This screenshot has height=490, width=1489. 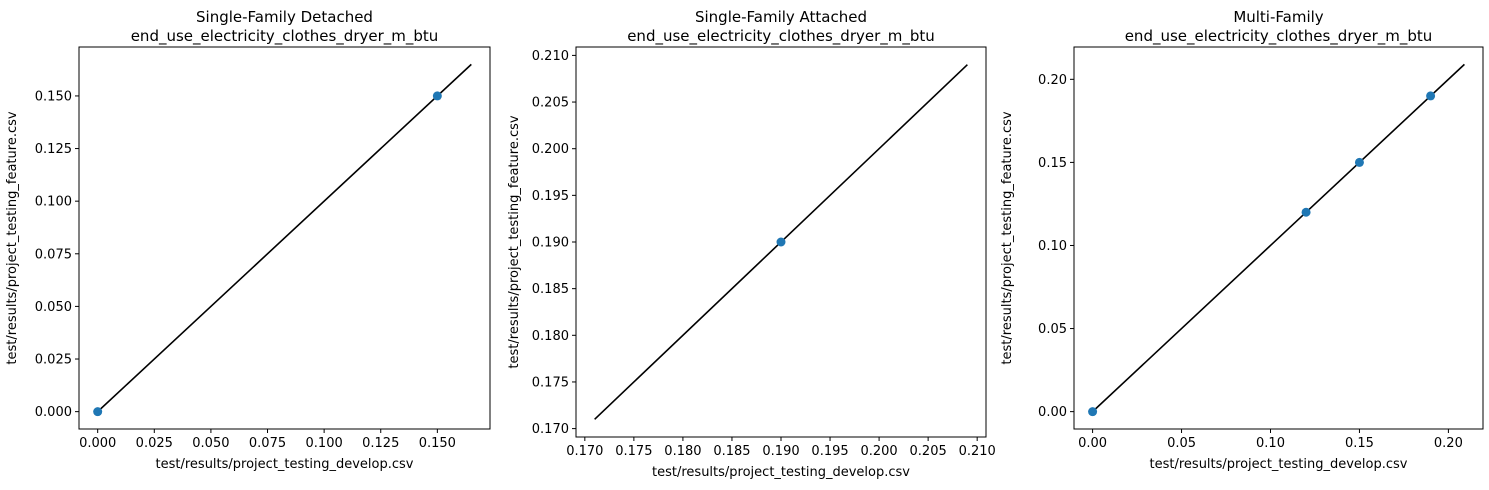 I want to click on x-tick-label: 0.210, so click(x=977, y=451).